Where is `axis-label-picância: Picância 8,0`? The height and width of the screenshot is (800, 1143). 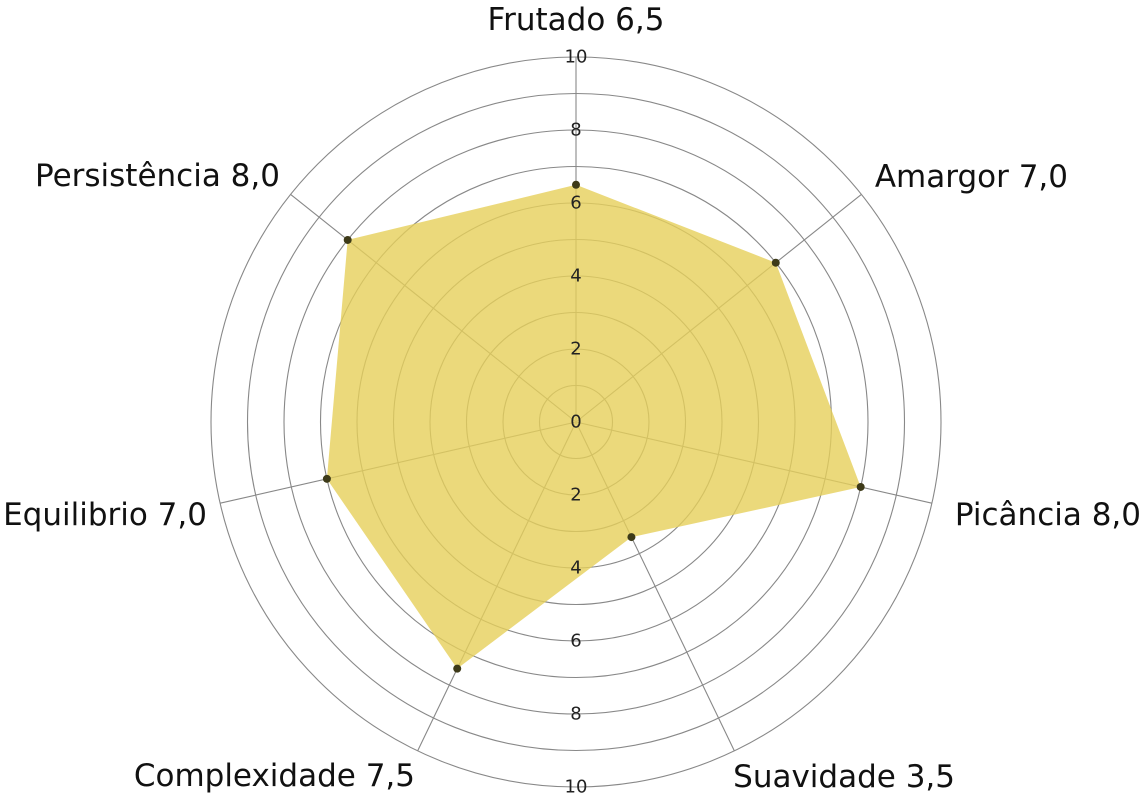 axis-label-picância: Picância 8,0 is located at coordinates (1048, 515).